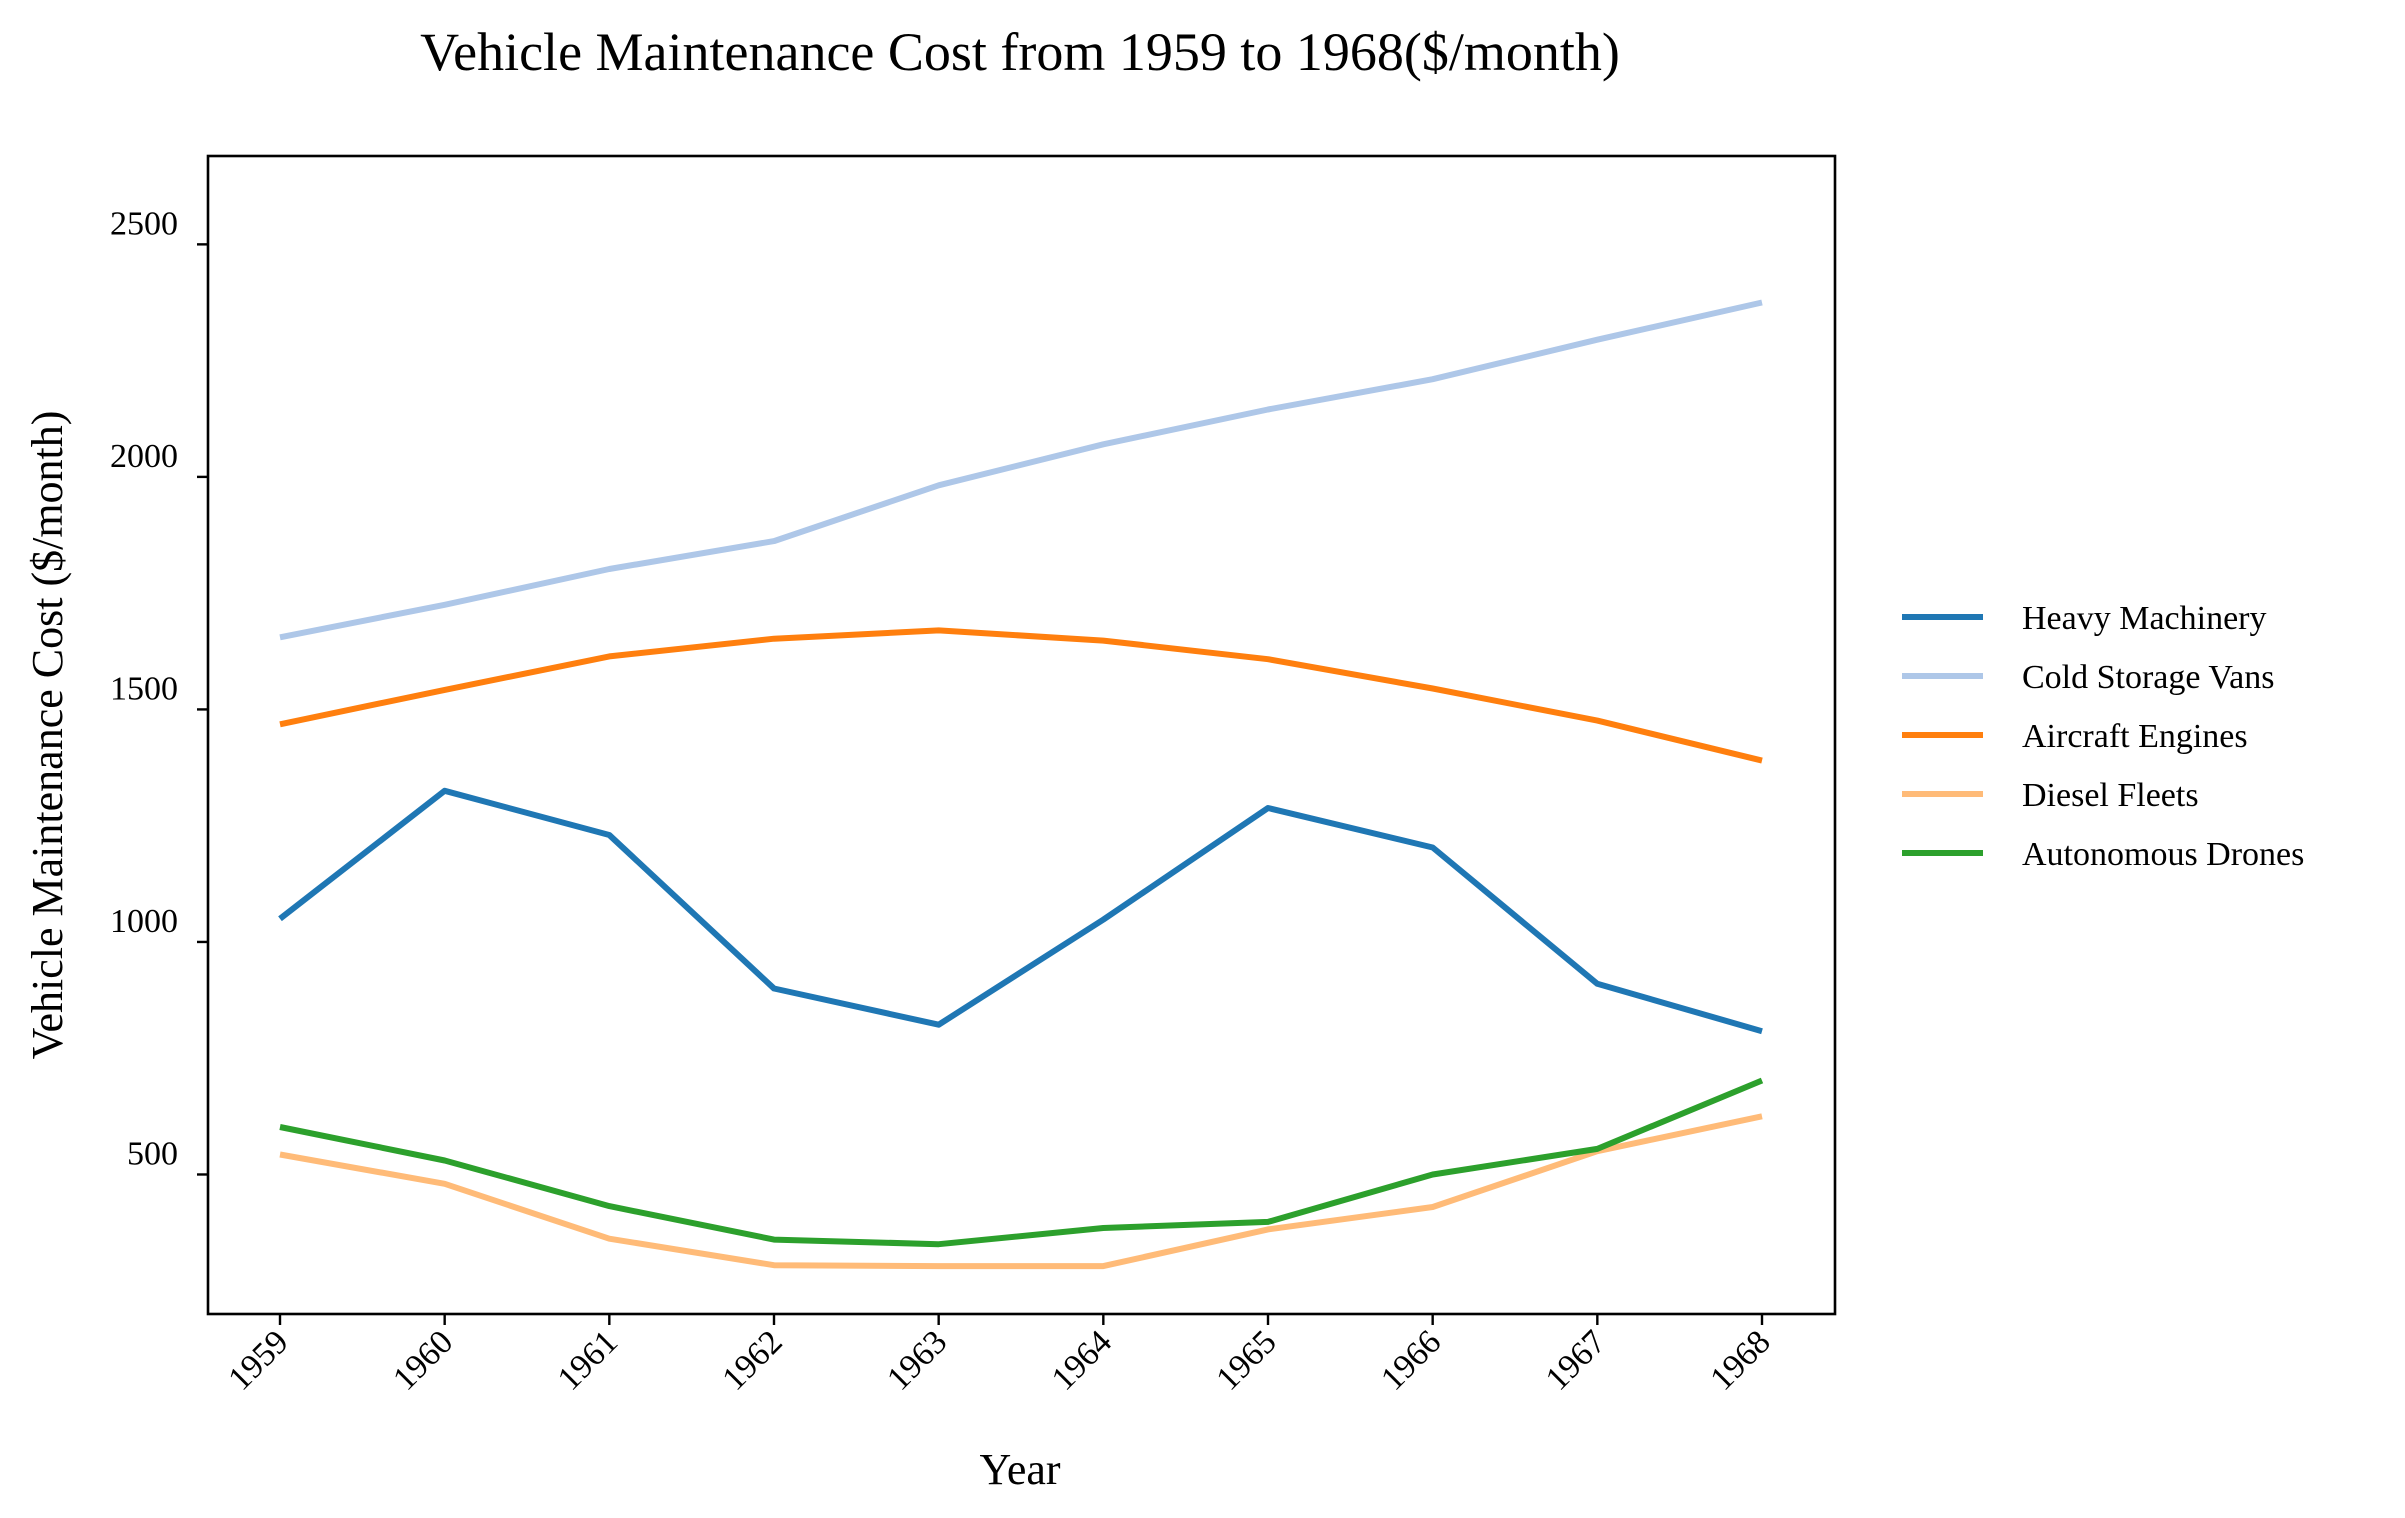  What do you see at coordinates (144, 456) in the screenshot?
I see `y-tick-label: 2000` at bounding box center [144, 456].